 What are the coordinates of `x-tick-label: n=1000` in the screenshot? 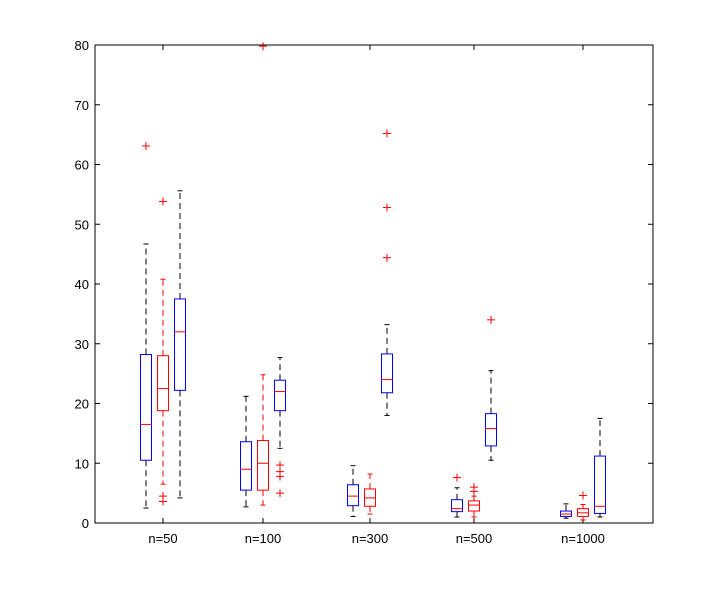 It's located at (583, 538).